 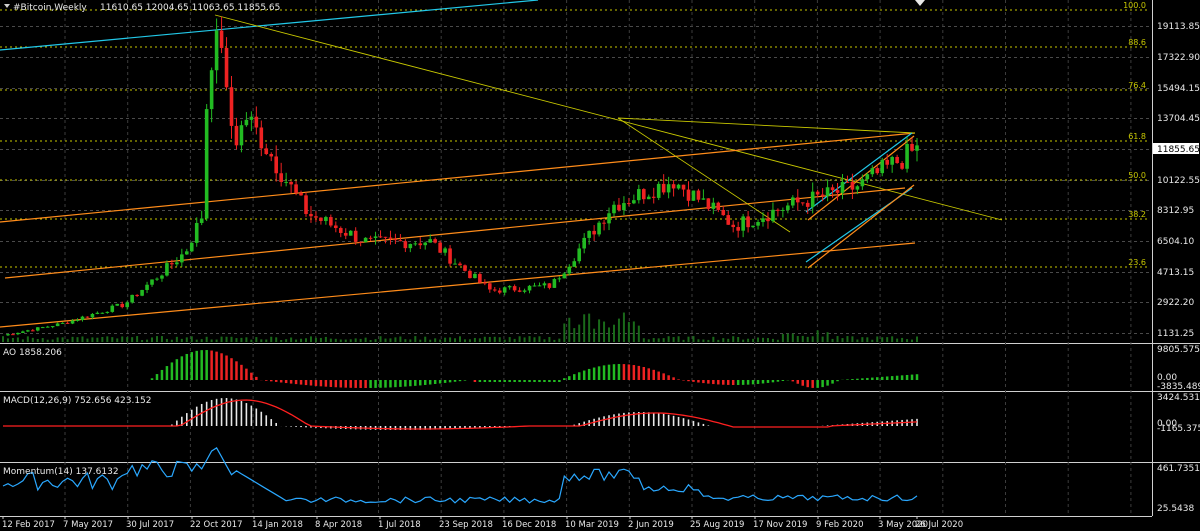 I want to click on indicator-tick-label: 3424.531, so click(x=1178, y=398).